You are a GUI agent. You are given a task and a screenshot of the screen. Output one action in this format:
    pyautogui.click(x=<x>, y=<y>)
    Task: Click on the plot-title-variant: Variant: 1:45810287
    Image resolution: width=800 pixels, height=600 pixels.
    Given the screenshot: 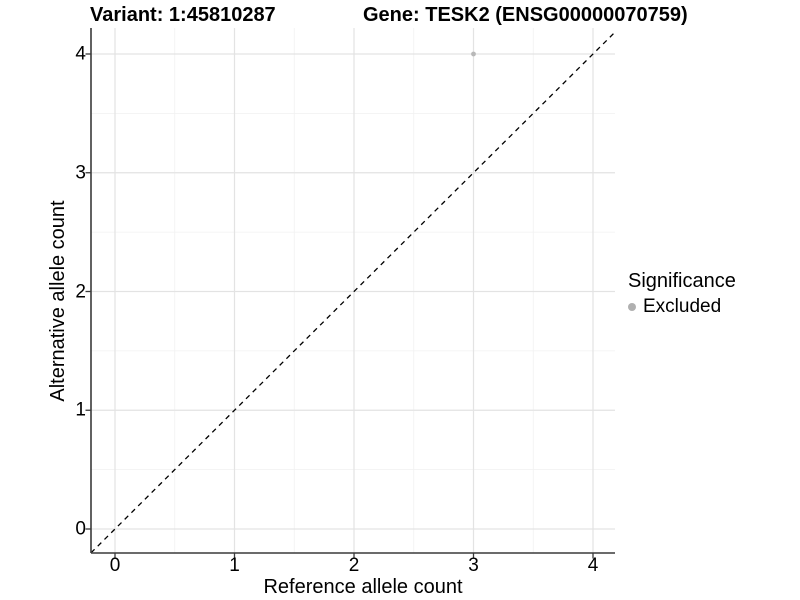 What is the action you would take?
    pyautogui.click(x=183, y=15)
    